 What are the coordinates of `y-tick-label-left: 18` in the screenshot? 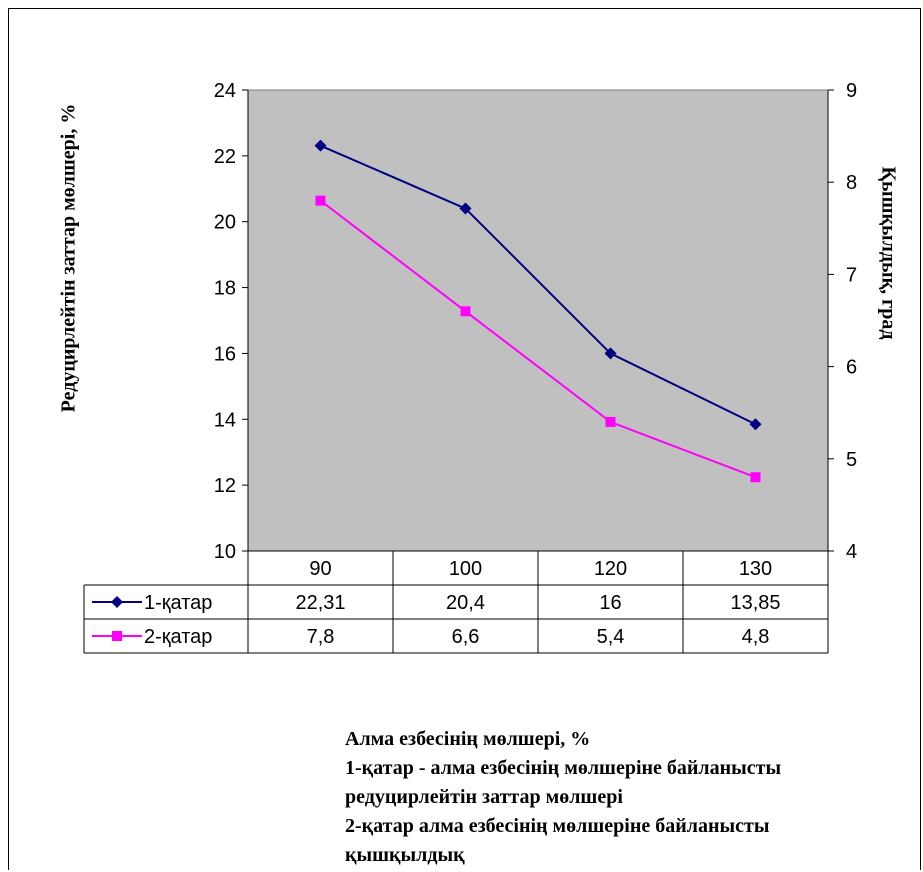 It's located at (225, 289).